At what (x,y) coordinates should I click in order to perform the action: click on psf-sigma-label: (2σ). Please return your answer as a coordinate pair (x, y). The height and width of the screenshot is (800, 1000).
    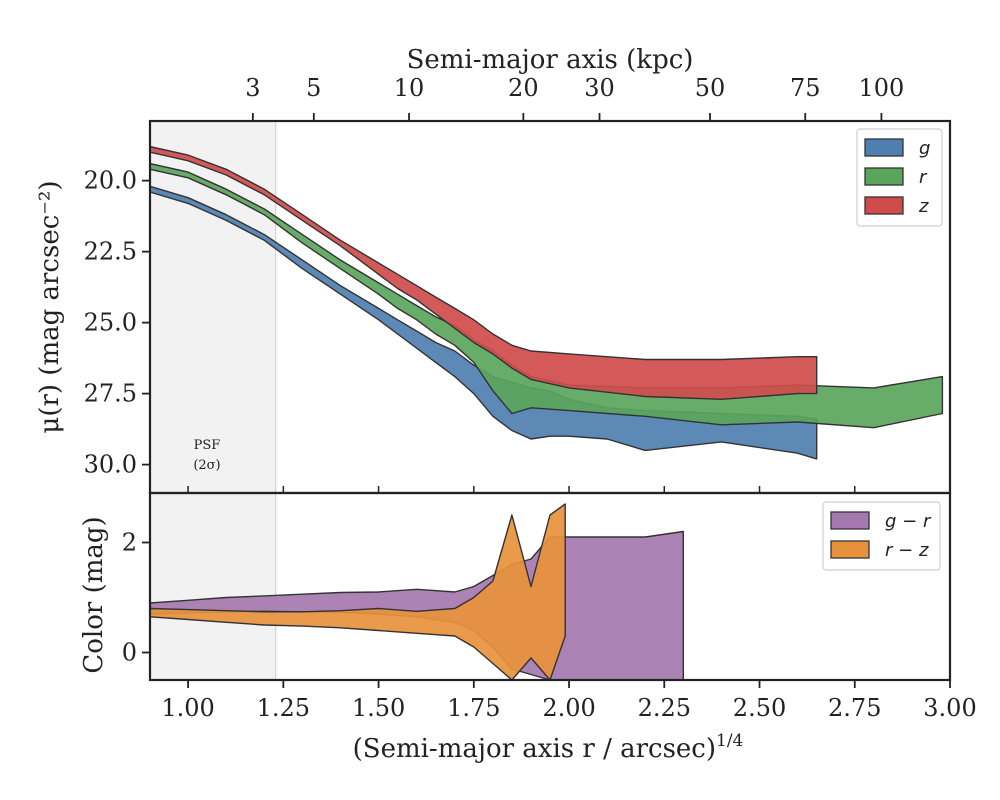
    Looking at the image, I should click on (206, 465).